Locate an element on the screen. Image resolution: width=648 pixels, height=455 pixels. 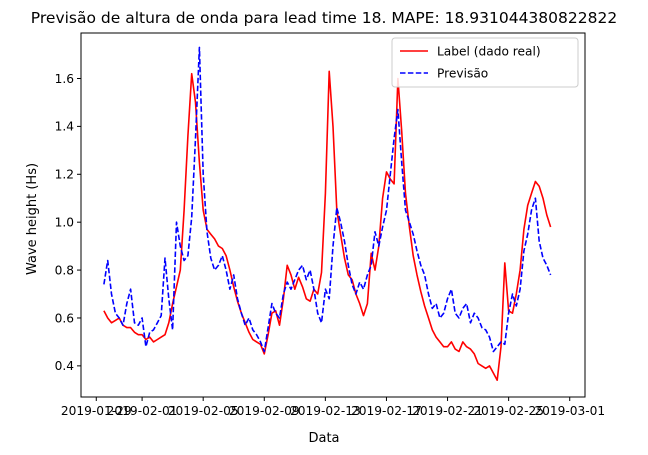
x-tick-label: 2019-02-13 is located at coordinates (325, 411).